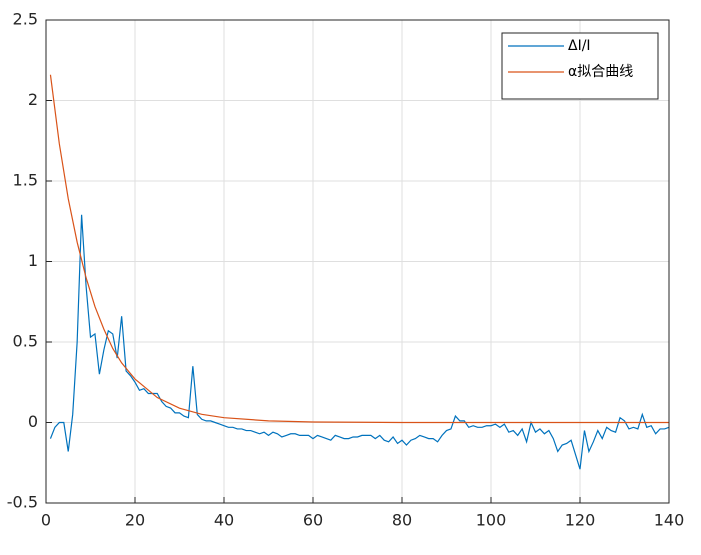 This screenshot has width=701, height=555. Describe the element at coordinates (33, 99) in the screenshot. I see `y-tick-label: 2` at that location.